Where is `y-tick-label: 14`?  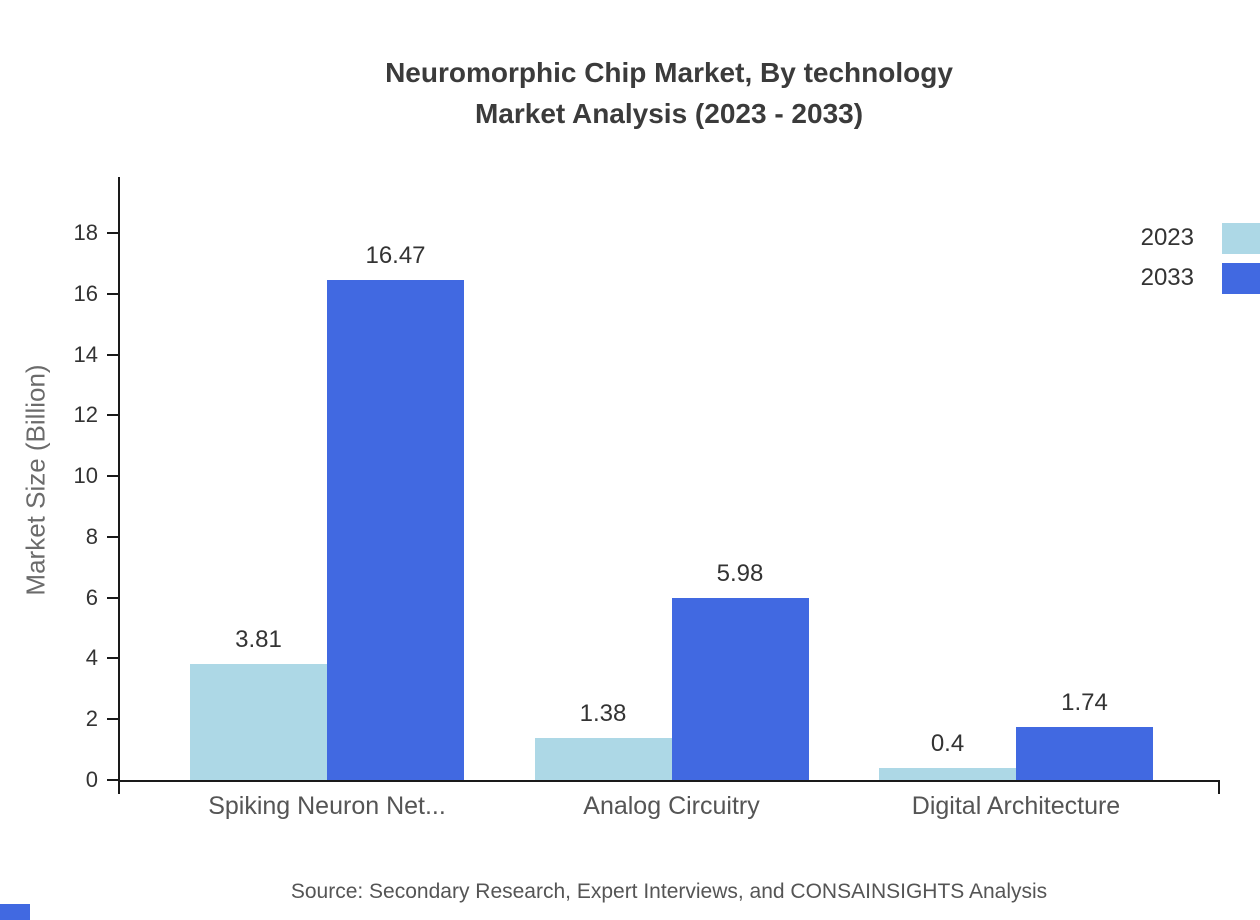 y-tick-label: 14 is located at coordinates (85, 354).